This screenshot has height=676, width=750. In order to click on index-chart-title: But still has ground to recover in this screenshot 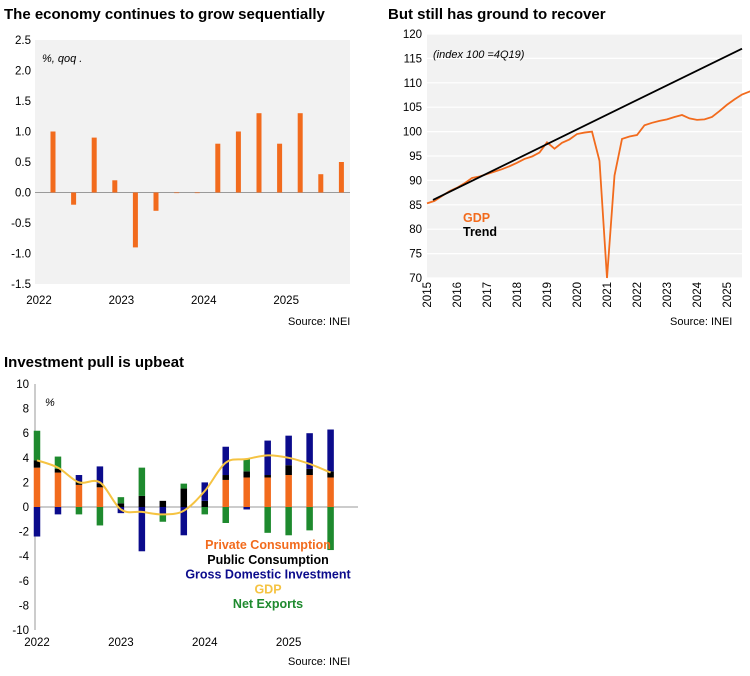, I will do `click(497, 14)`.